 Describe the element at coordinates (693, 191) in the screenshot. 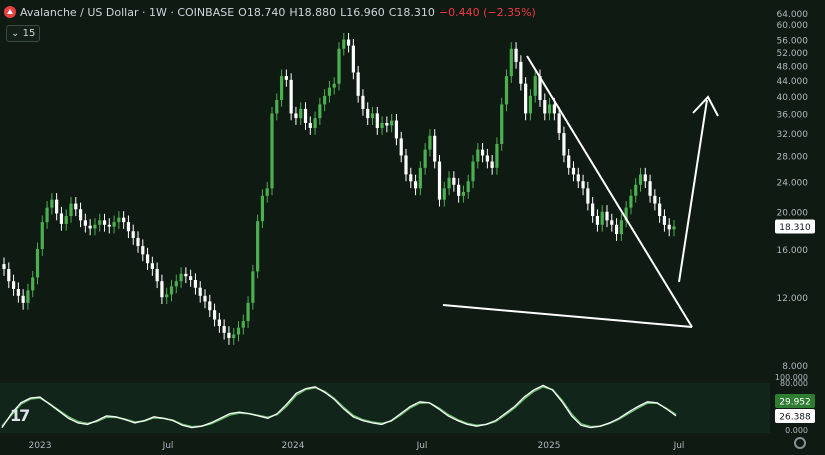

I see `breakout-arrow` at that location.